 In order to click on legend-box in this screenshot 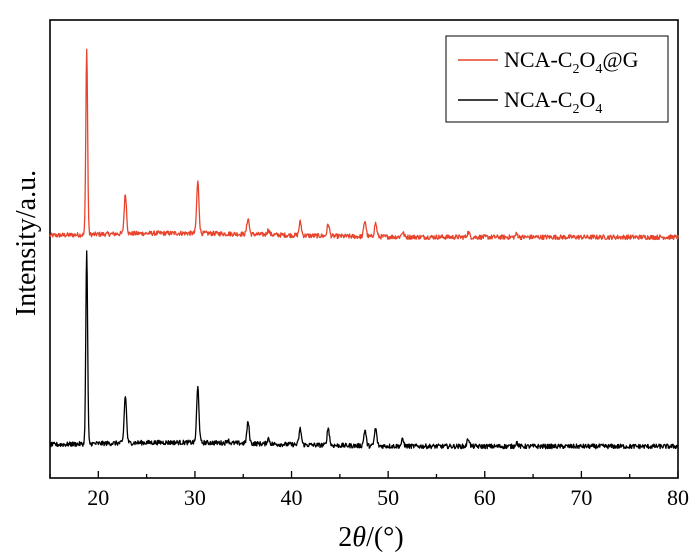, I will do `click(557, 79)`.